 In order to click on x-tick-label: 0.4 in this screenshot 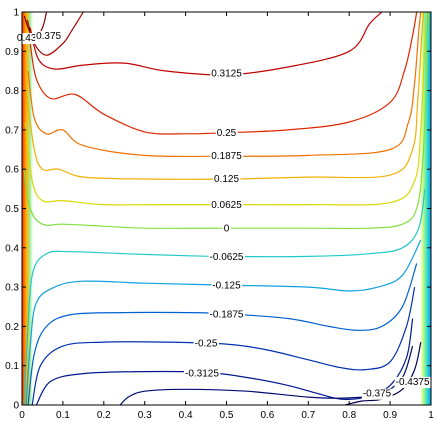, I will do `click(186, 415)`.